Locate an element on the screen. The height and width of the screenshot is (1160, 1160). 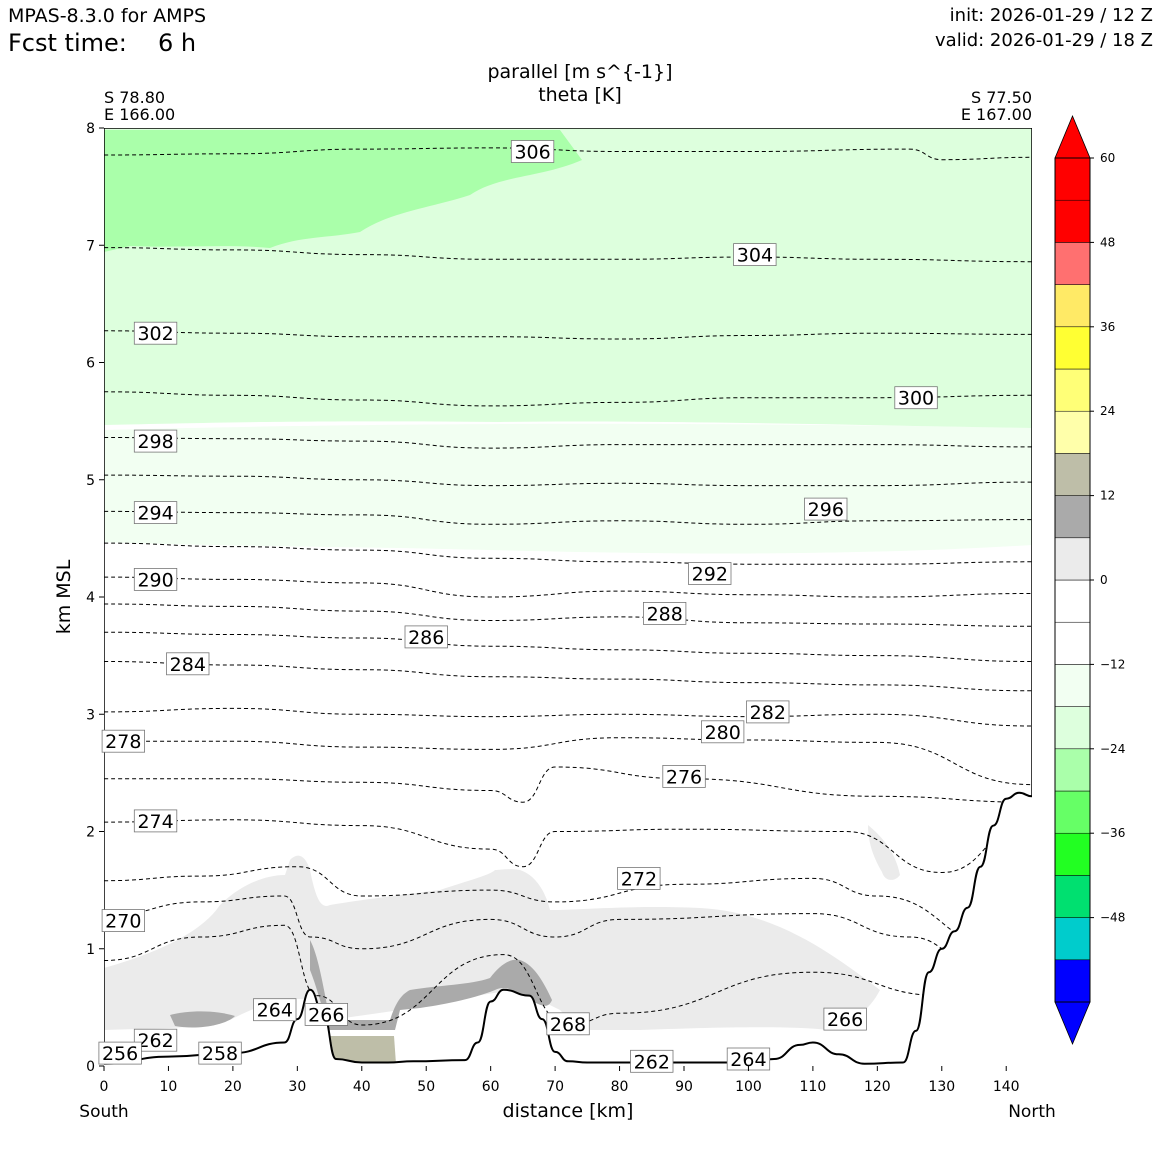
x-tick-label: 110 is located at coordinates (813, 1087).